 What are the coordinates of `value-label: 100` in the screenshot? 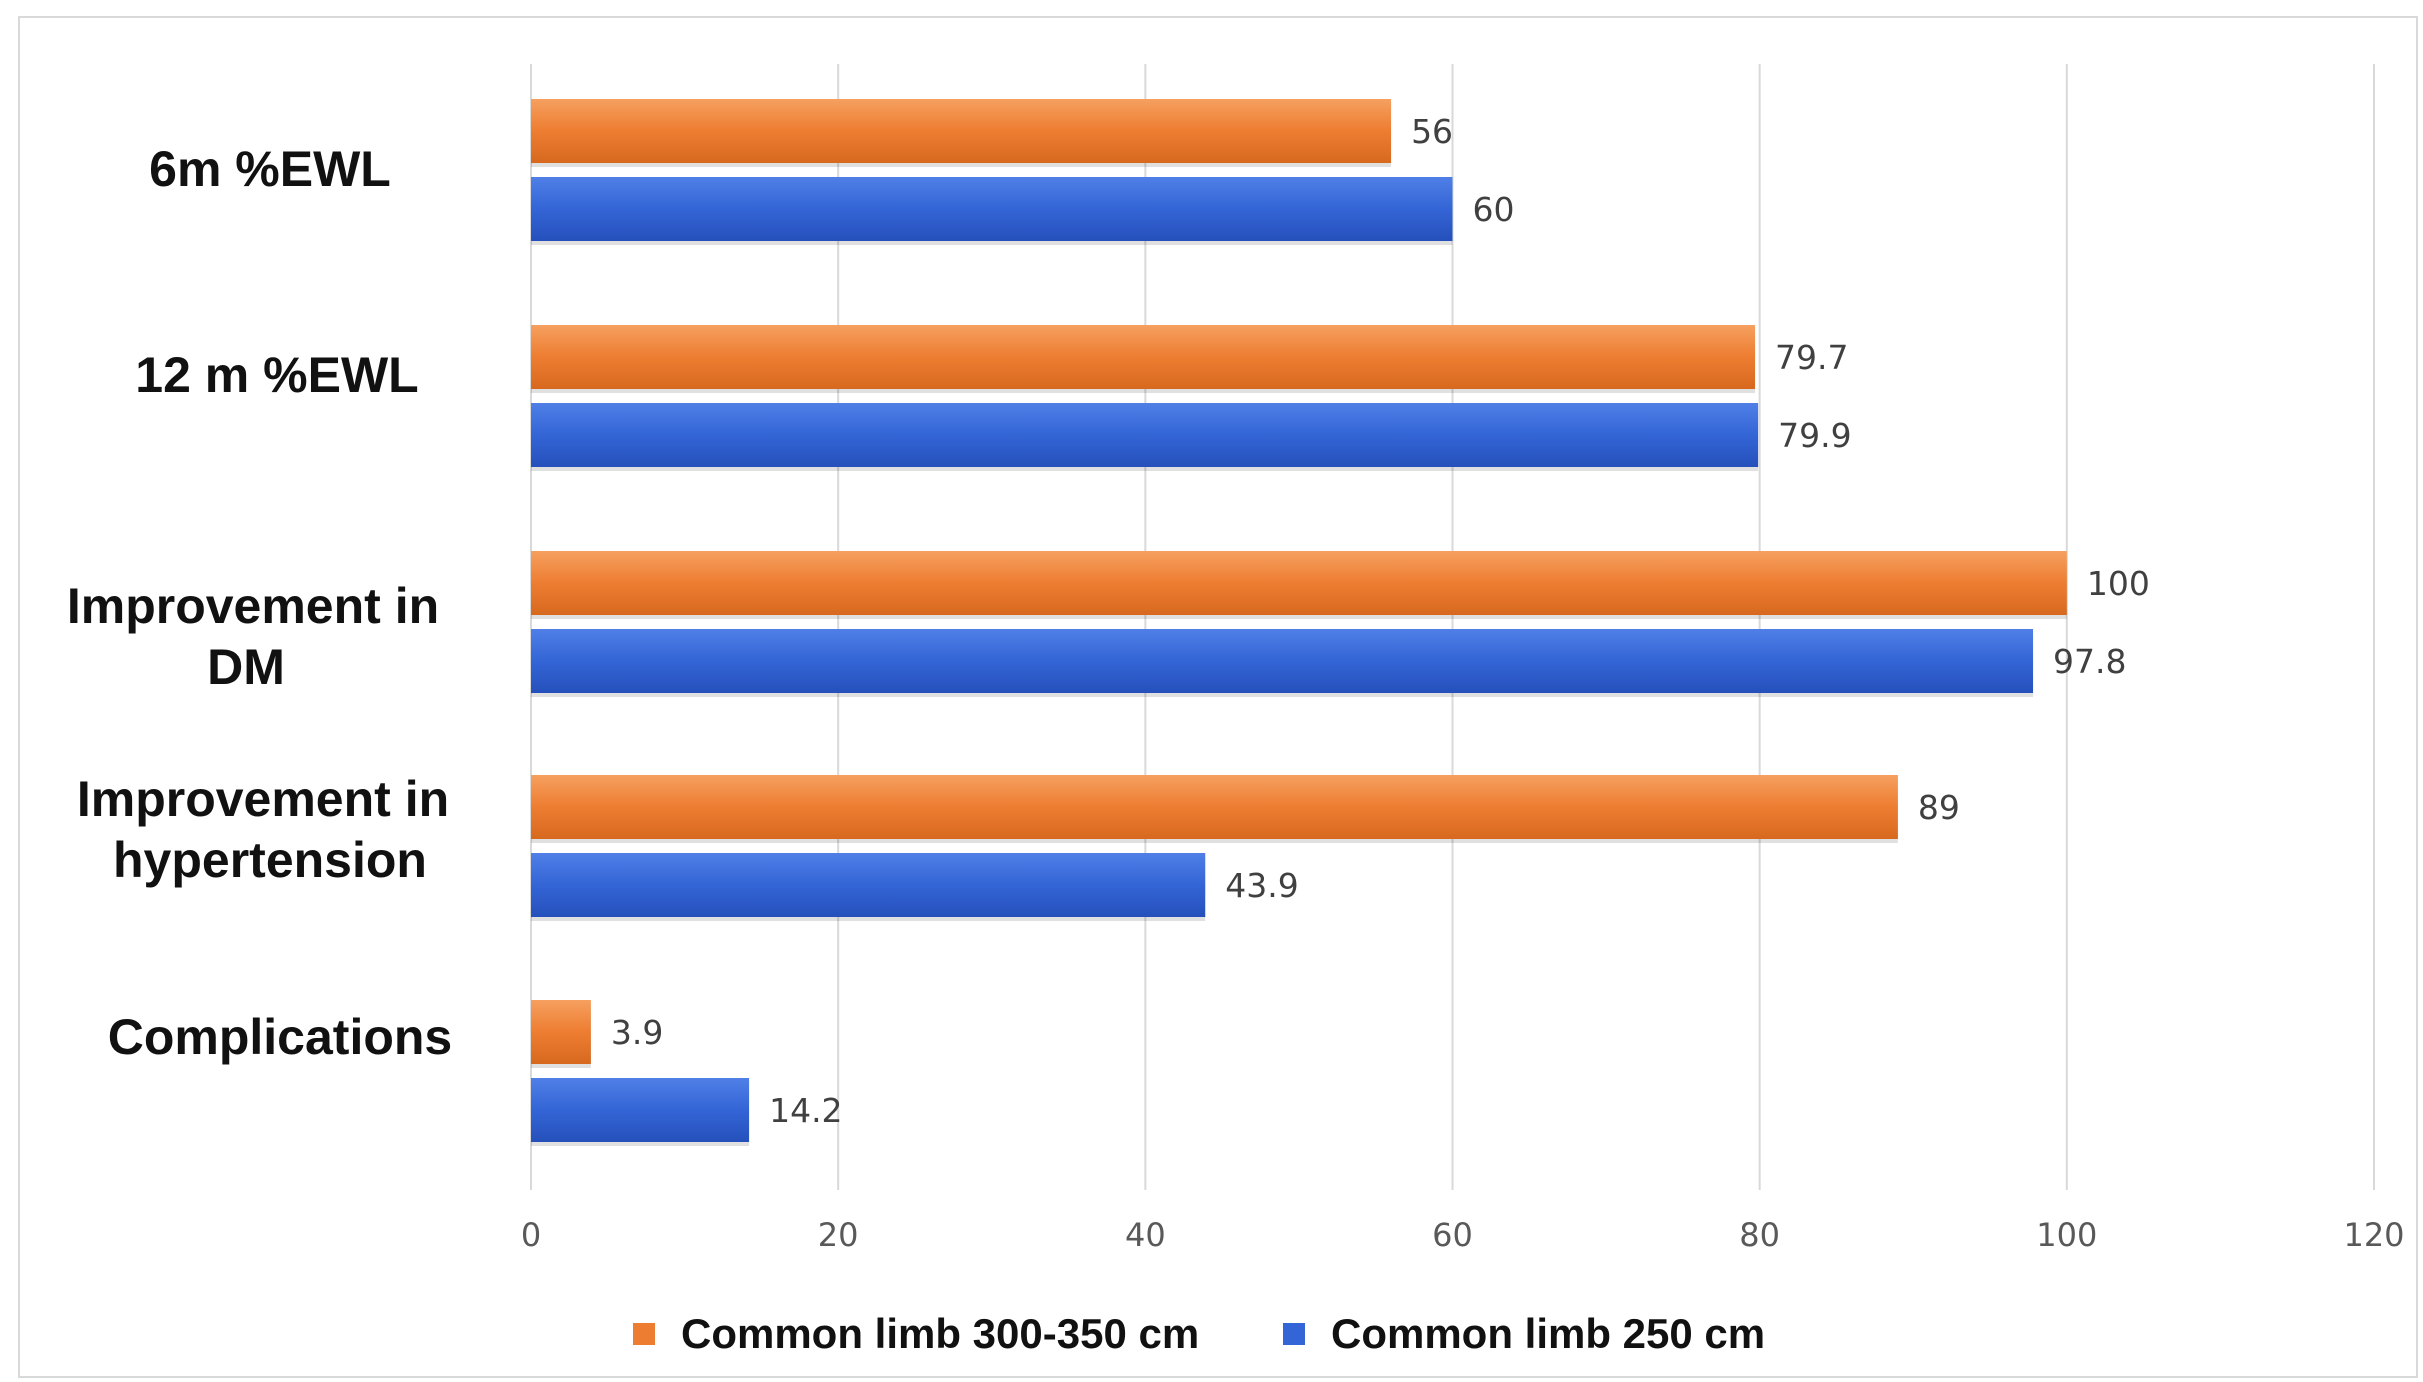 It's located at (2118, 583).